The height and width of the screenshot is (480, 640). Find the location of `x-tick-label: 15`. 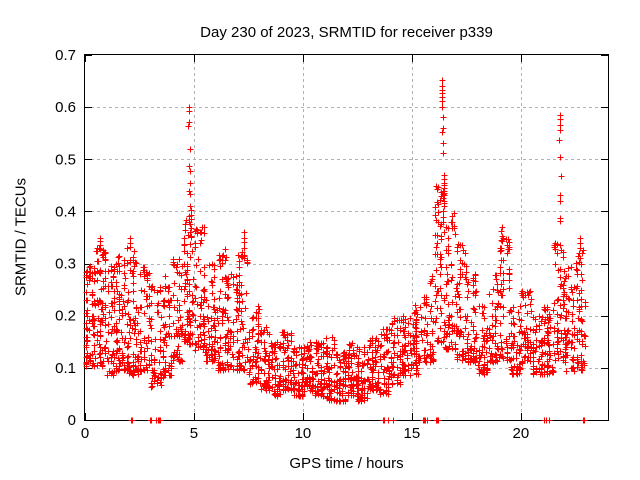

x-tick-label: 15 is located at coordinates (412, 433).